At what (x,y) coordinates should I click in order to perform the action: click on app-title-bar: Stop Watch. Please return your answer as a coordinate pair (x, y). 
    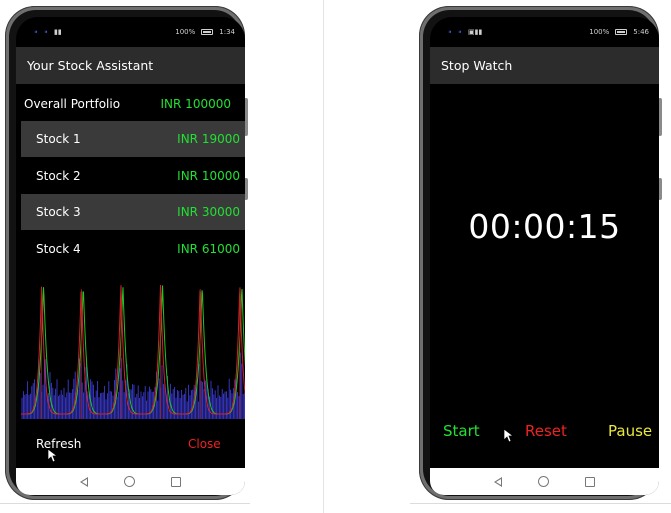
    Looking at the image, I should click on (544, 65).